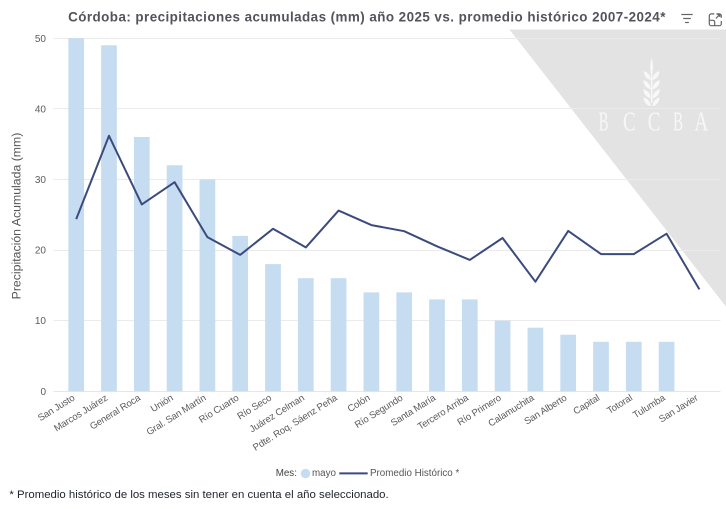  What do you see at coordinates (41, 180) in the screenshot?
I see `svg-text: 30` at bounding box center [41, 180].